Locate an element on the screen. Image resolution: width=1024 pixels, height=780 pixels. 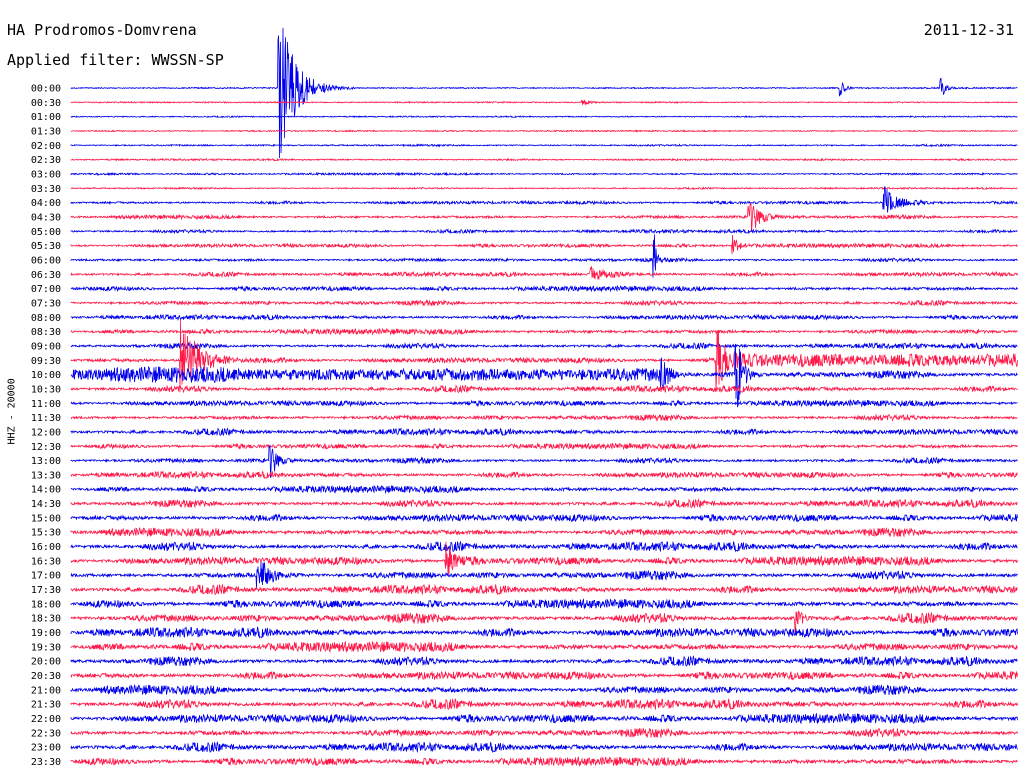
station-title: HA Prodromos-Domvrena is located at coordinates (102, 30).